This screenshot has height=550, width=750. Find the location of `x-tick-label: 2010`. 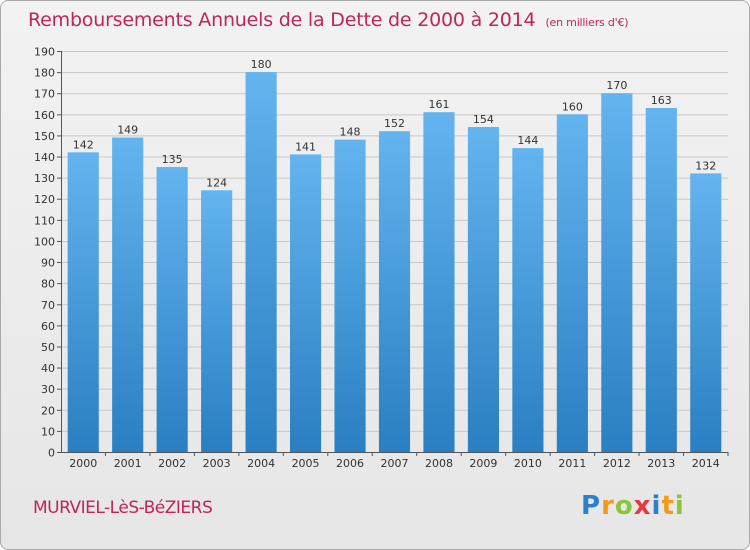

x-tick-label: 2010 is located at coordinates (528, 463).